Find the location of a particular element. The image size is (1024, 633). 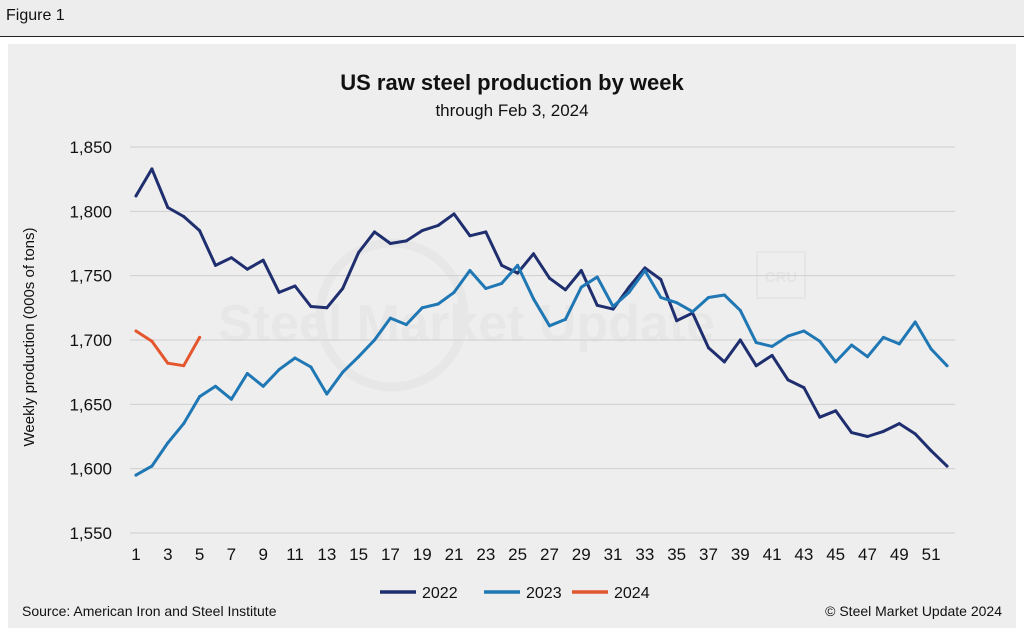

figure-label: Figure 1 is located at coordinates (35, 15).